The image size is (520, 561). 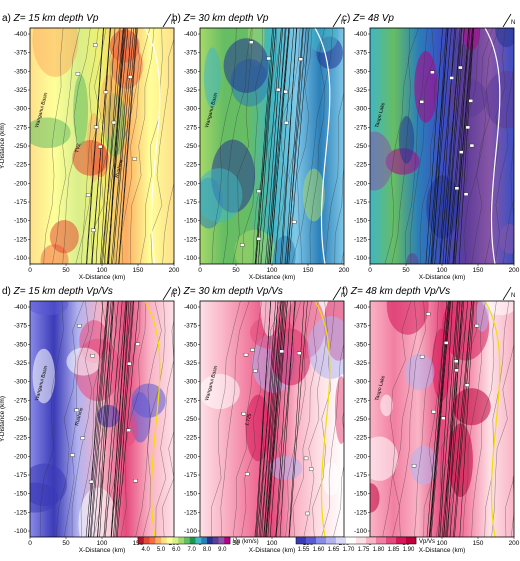 What do you see at coordinates (262, 18) in the screenshot?
I see `panel-quantity: Vp` at bounding box center [262, 18].